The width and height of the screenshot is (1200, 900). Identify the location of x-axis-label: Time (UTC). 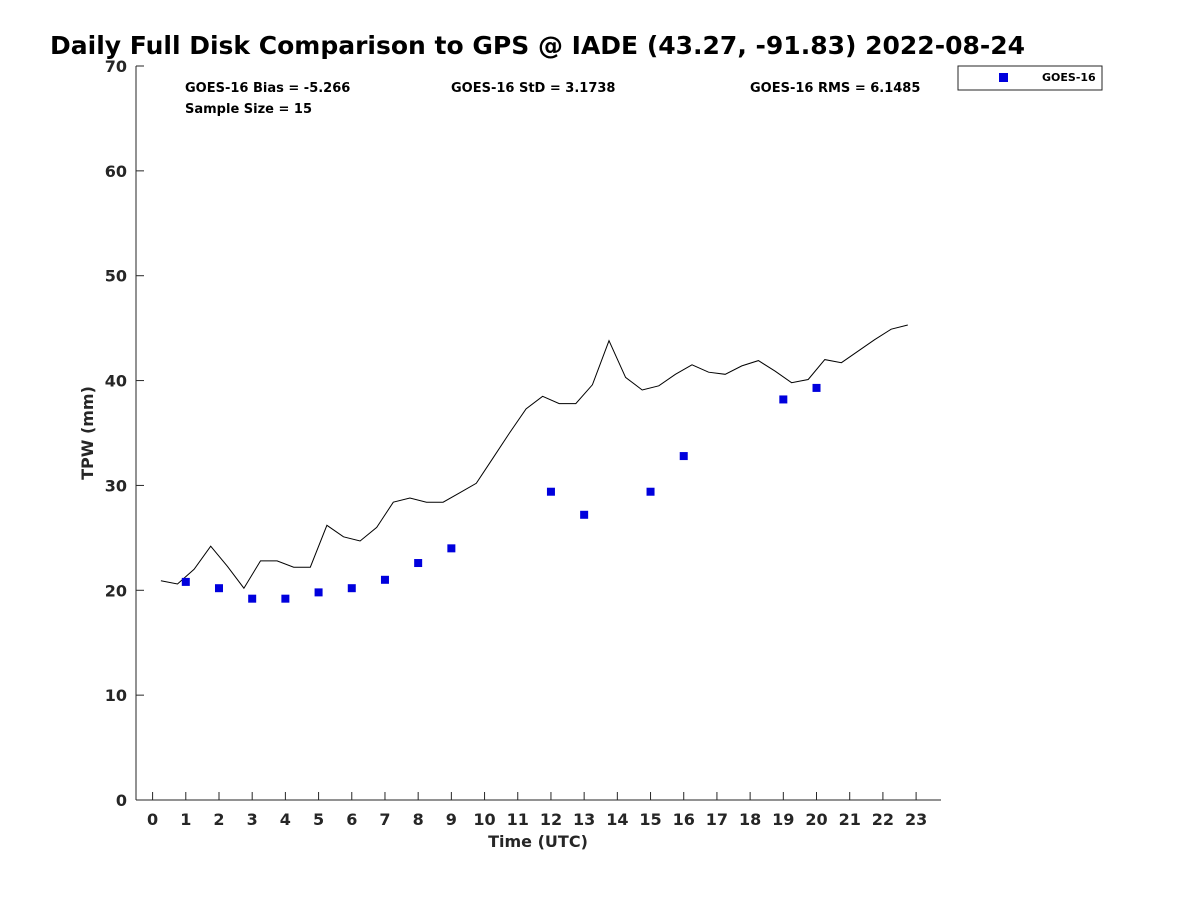
(538, 841).